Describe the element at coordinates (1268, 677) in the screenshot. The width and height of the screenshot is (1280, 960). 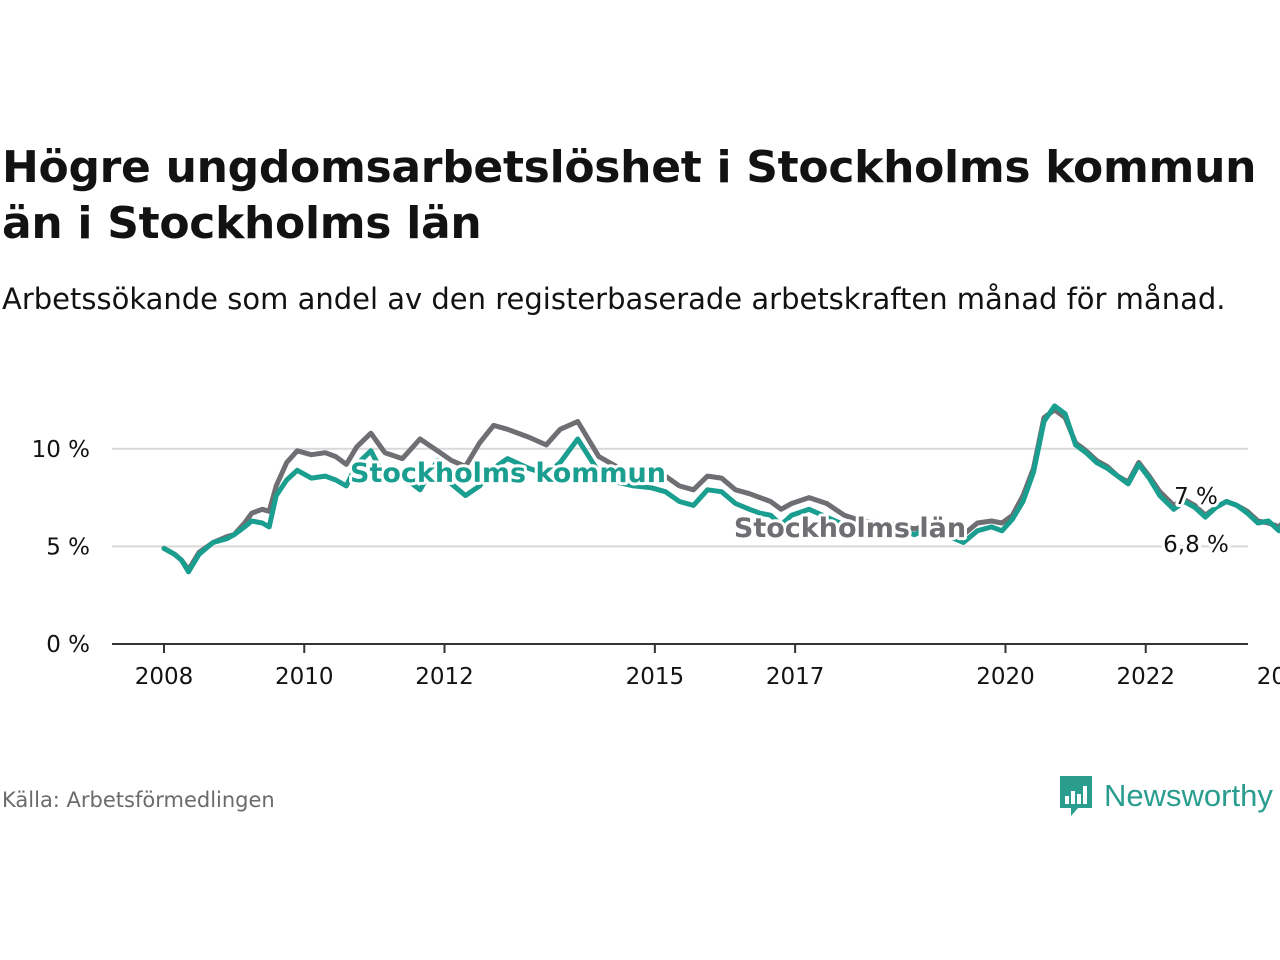
I see `x-tick-label: 2024` at that location.